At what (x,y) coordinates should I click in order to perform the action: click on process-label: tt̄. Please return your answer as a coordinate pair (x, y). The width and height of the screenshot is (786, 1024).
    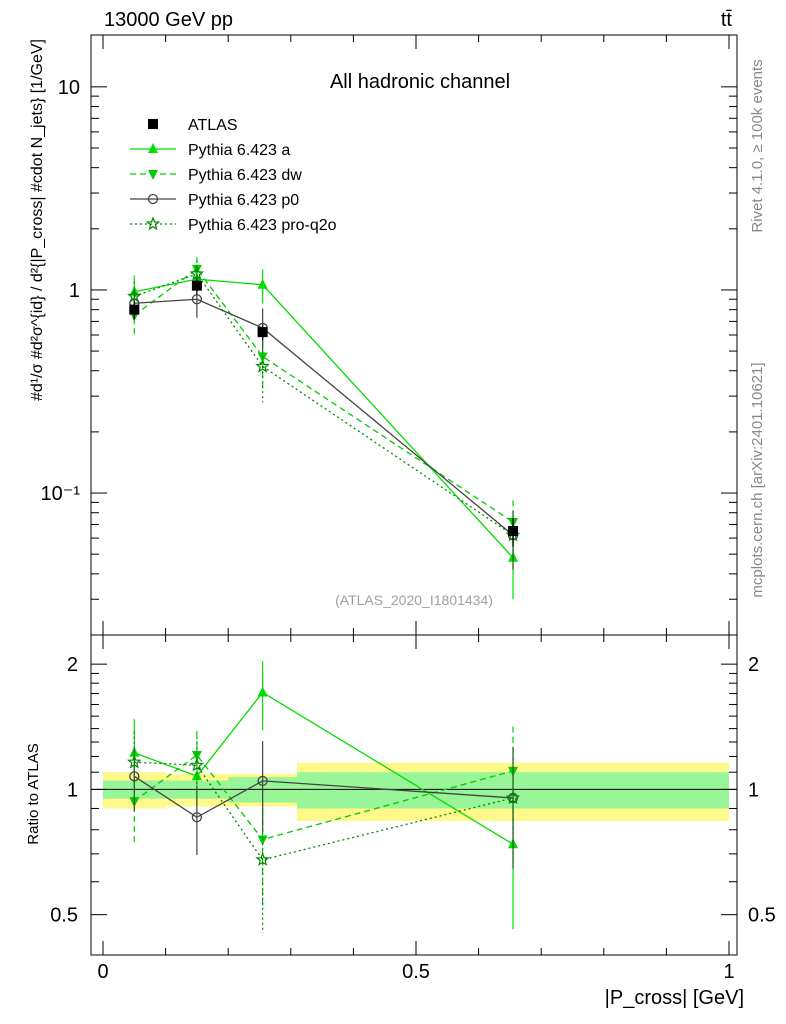
    Looking at the image, I should click on (727, 20).